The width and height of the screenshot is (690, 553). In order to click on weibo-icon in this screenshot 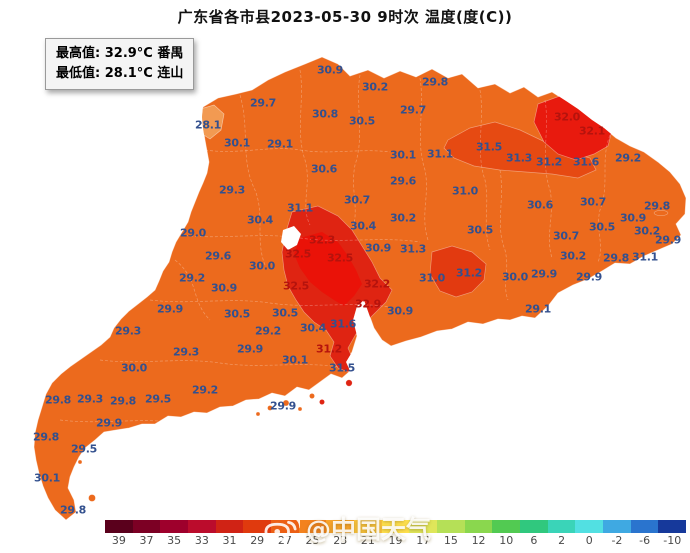, I will do `click(282, 528)`.